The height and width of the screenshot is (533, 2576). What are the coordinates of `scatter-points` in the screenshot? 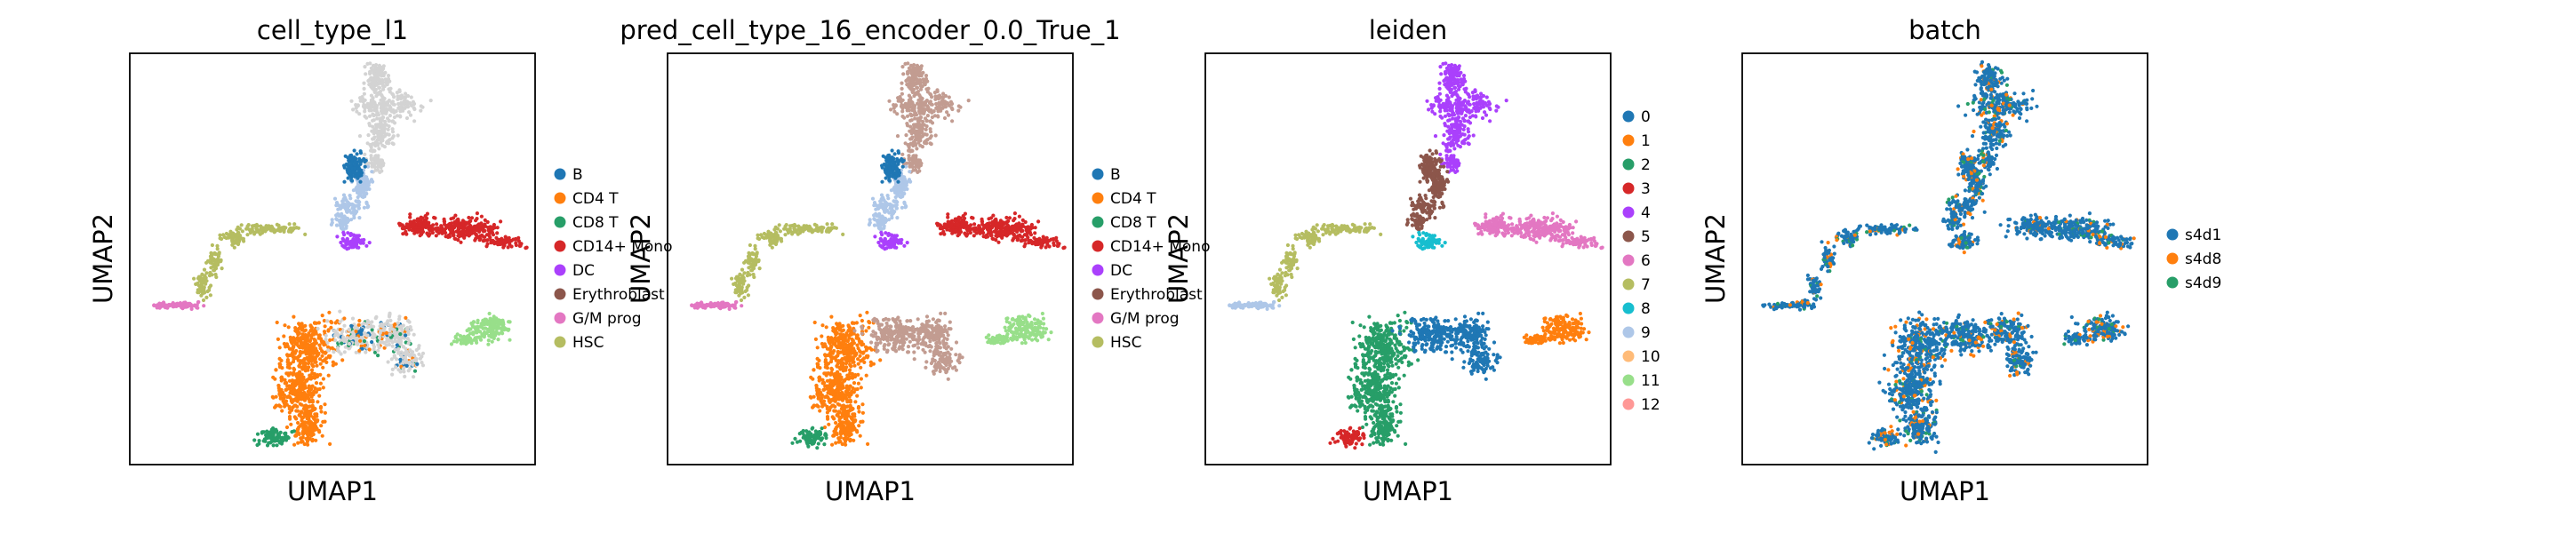 It's located at (340, 254).